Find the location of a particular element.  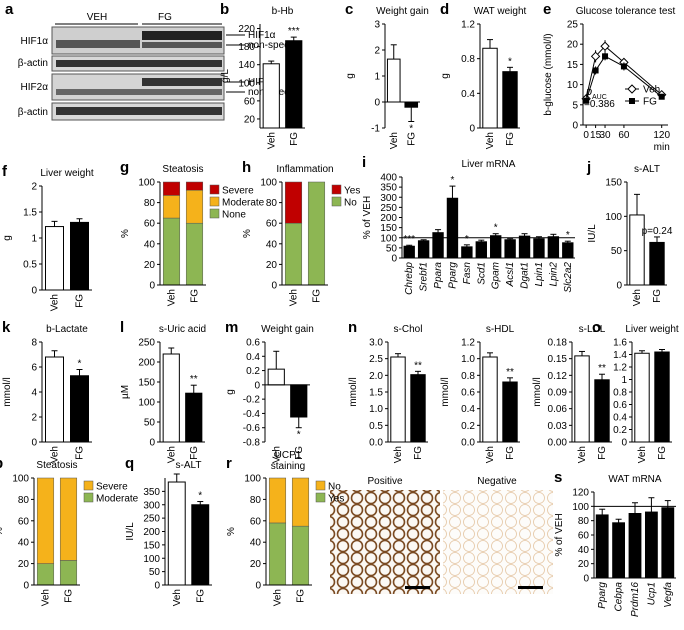

chart-title: b-Hb is located at coordinates (283, 11).